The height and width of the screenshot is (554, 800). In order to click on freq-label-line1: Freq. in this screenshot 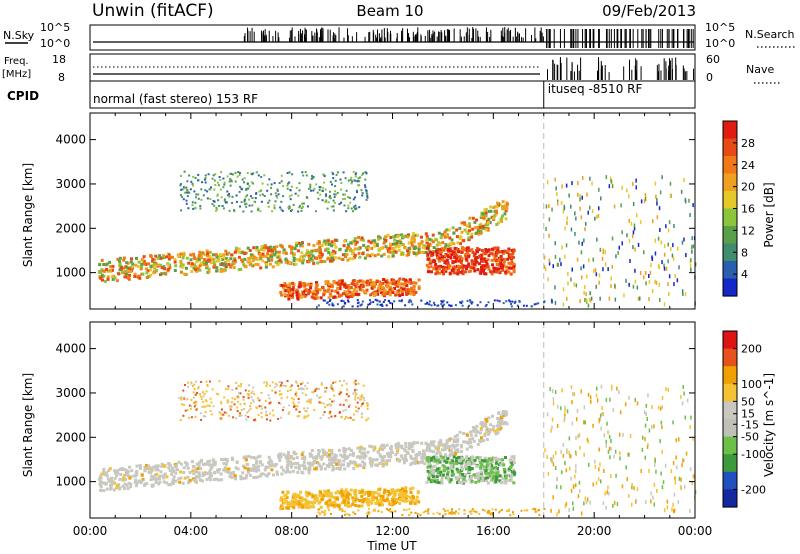, I will do `click(16, 61)`.